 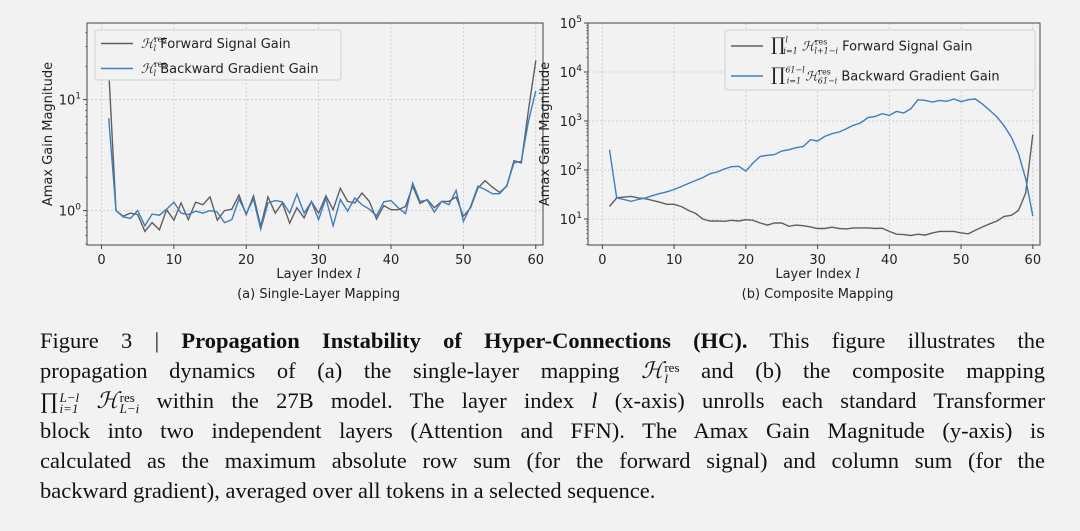 I want to click on y-tick-label: 10⁴, so click(x=571, y=72).